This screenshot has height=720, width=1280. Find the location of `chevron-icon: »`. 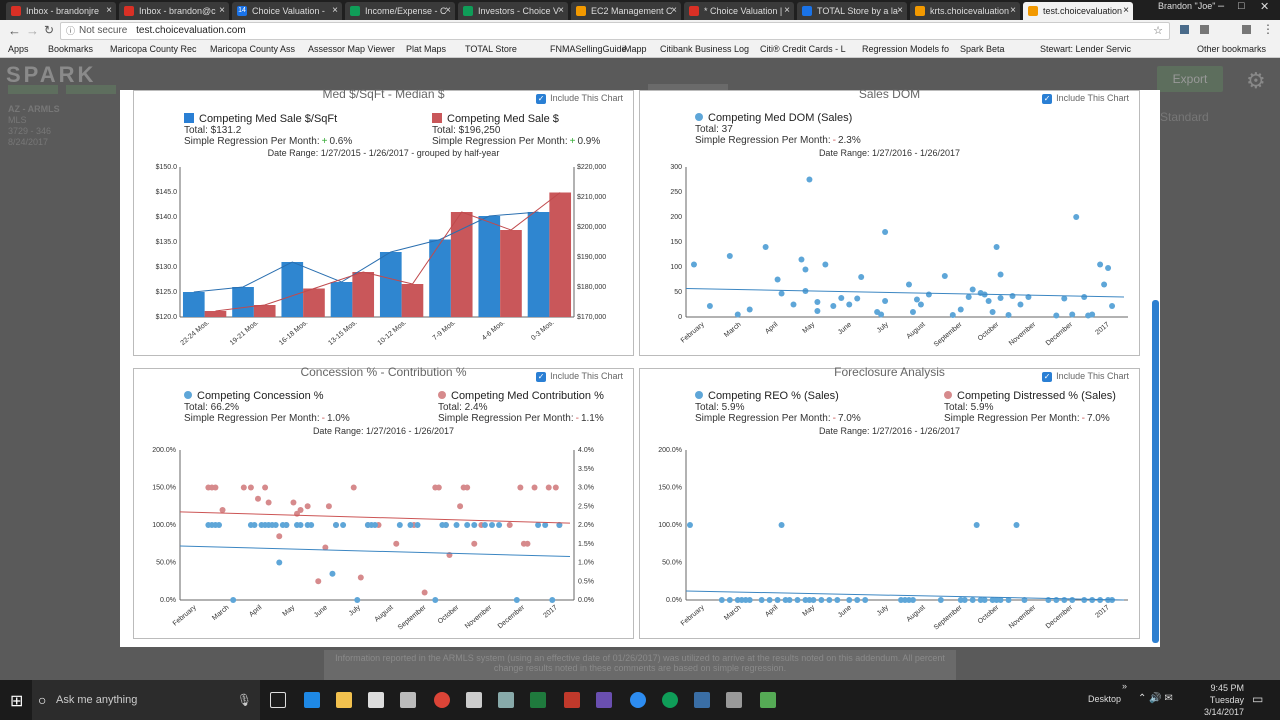

chevron-icon: » is located at coordinates (1125, 686).